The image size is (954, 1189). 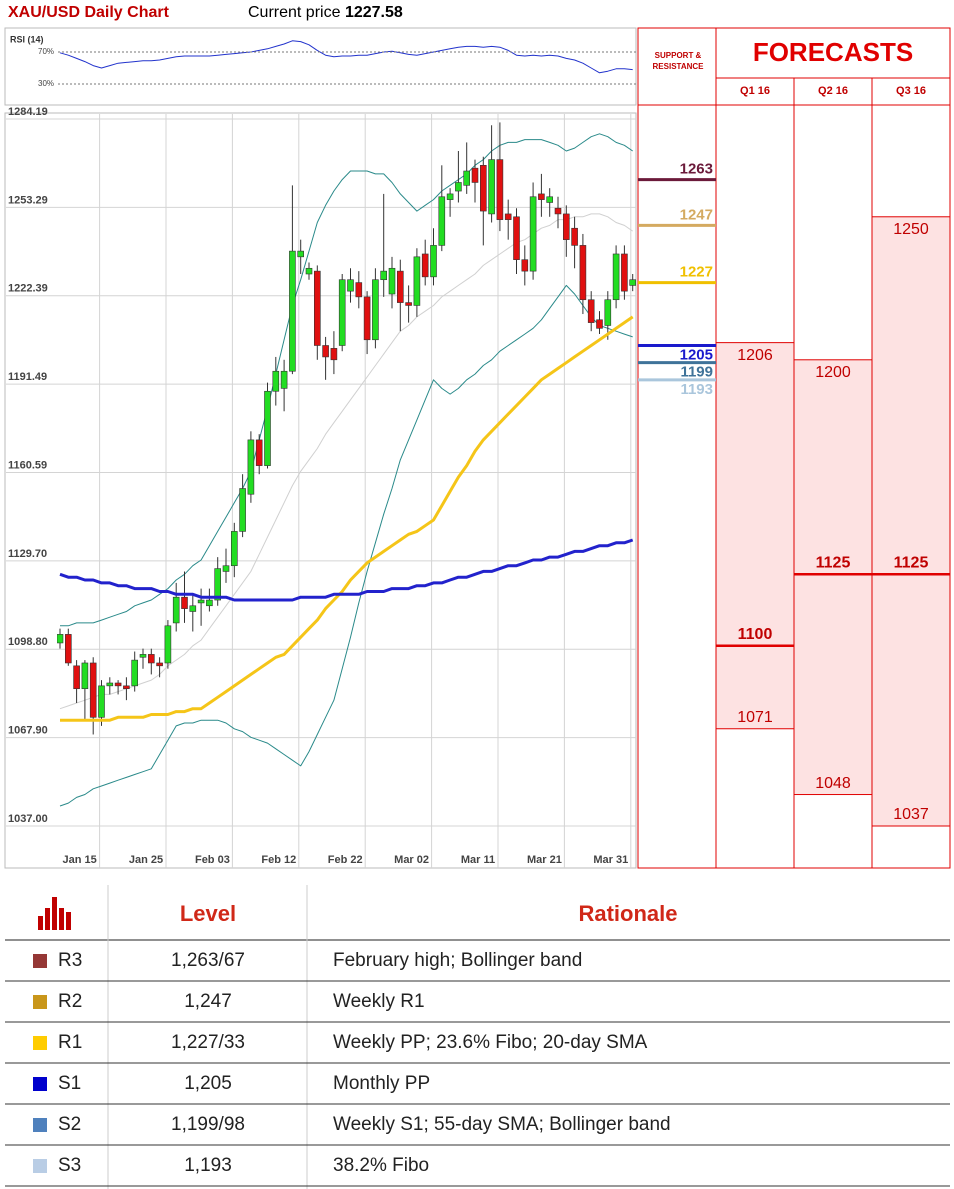 I want to click on sr-level-label: 1199, so click(x=696, y=372).